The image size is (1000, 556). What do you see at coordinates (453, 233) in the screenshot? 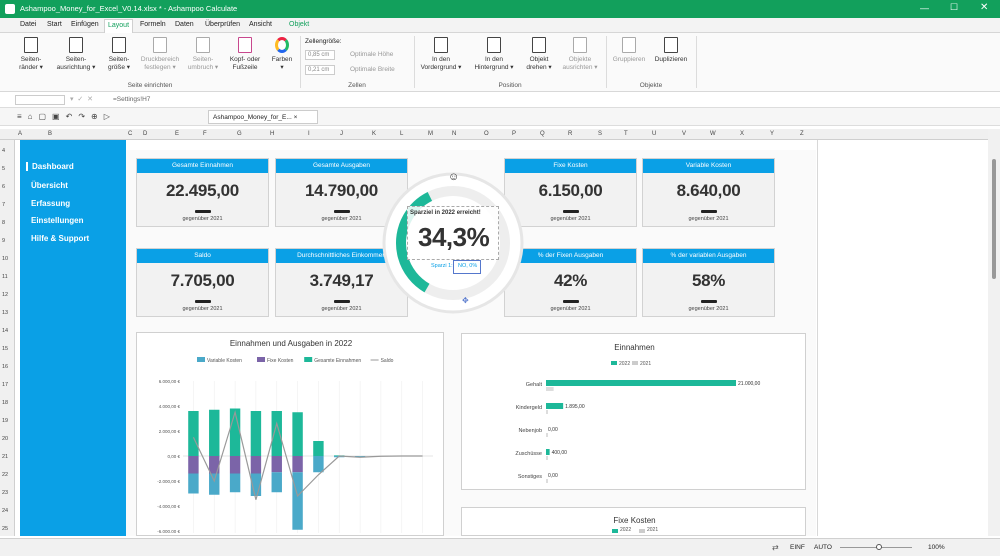
I see `gauge-textbox` at bounding box center [453, 233].